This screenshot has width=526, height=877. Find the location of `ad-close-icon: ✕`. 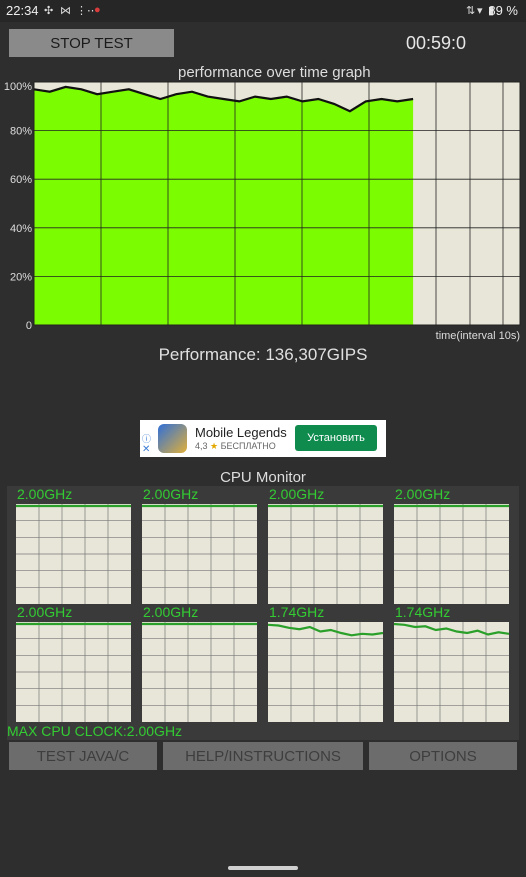

ad-close-icon: ✕ is located at coordinates (146, 449).